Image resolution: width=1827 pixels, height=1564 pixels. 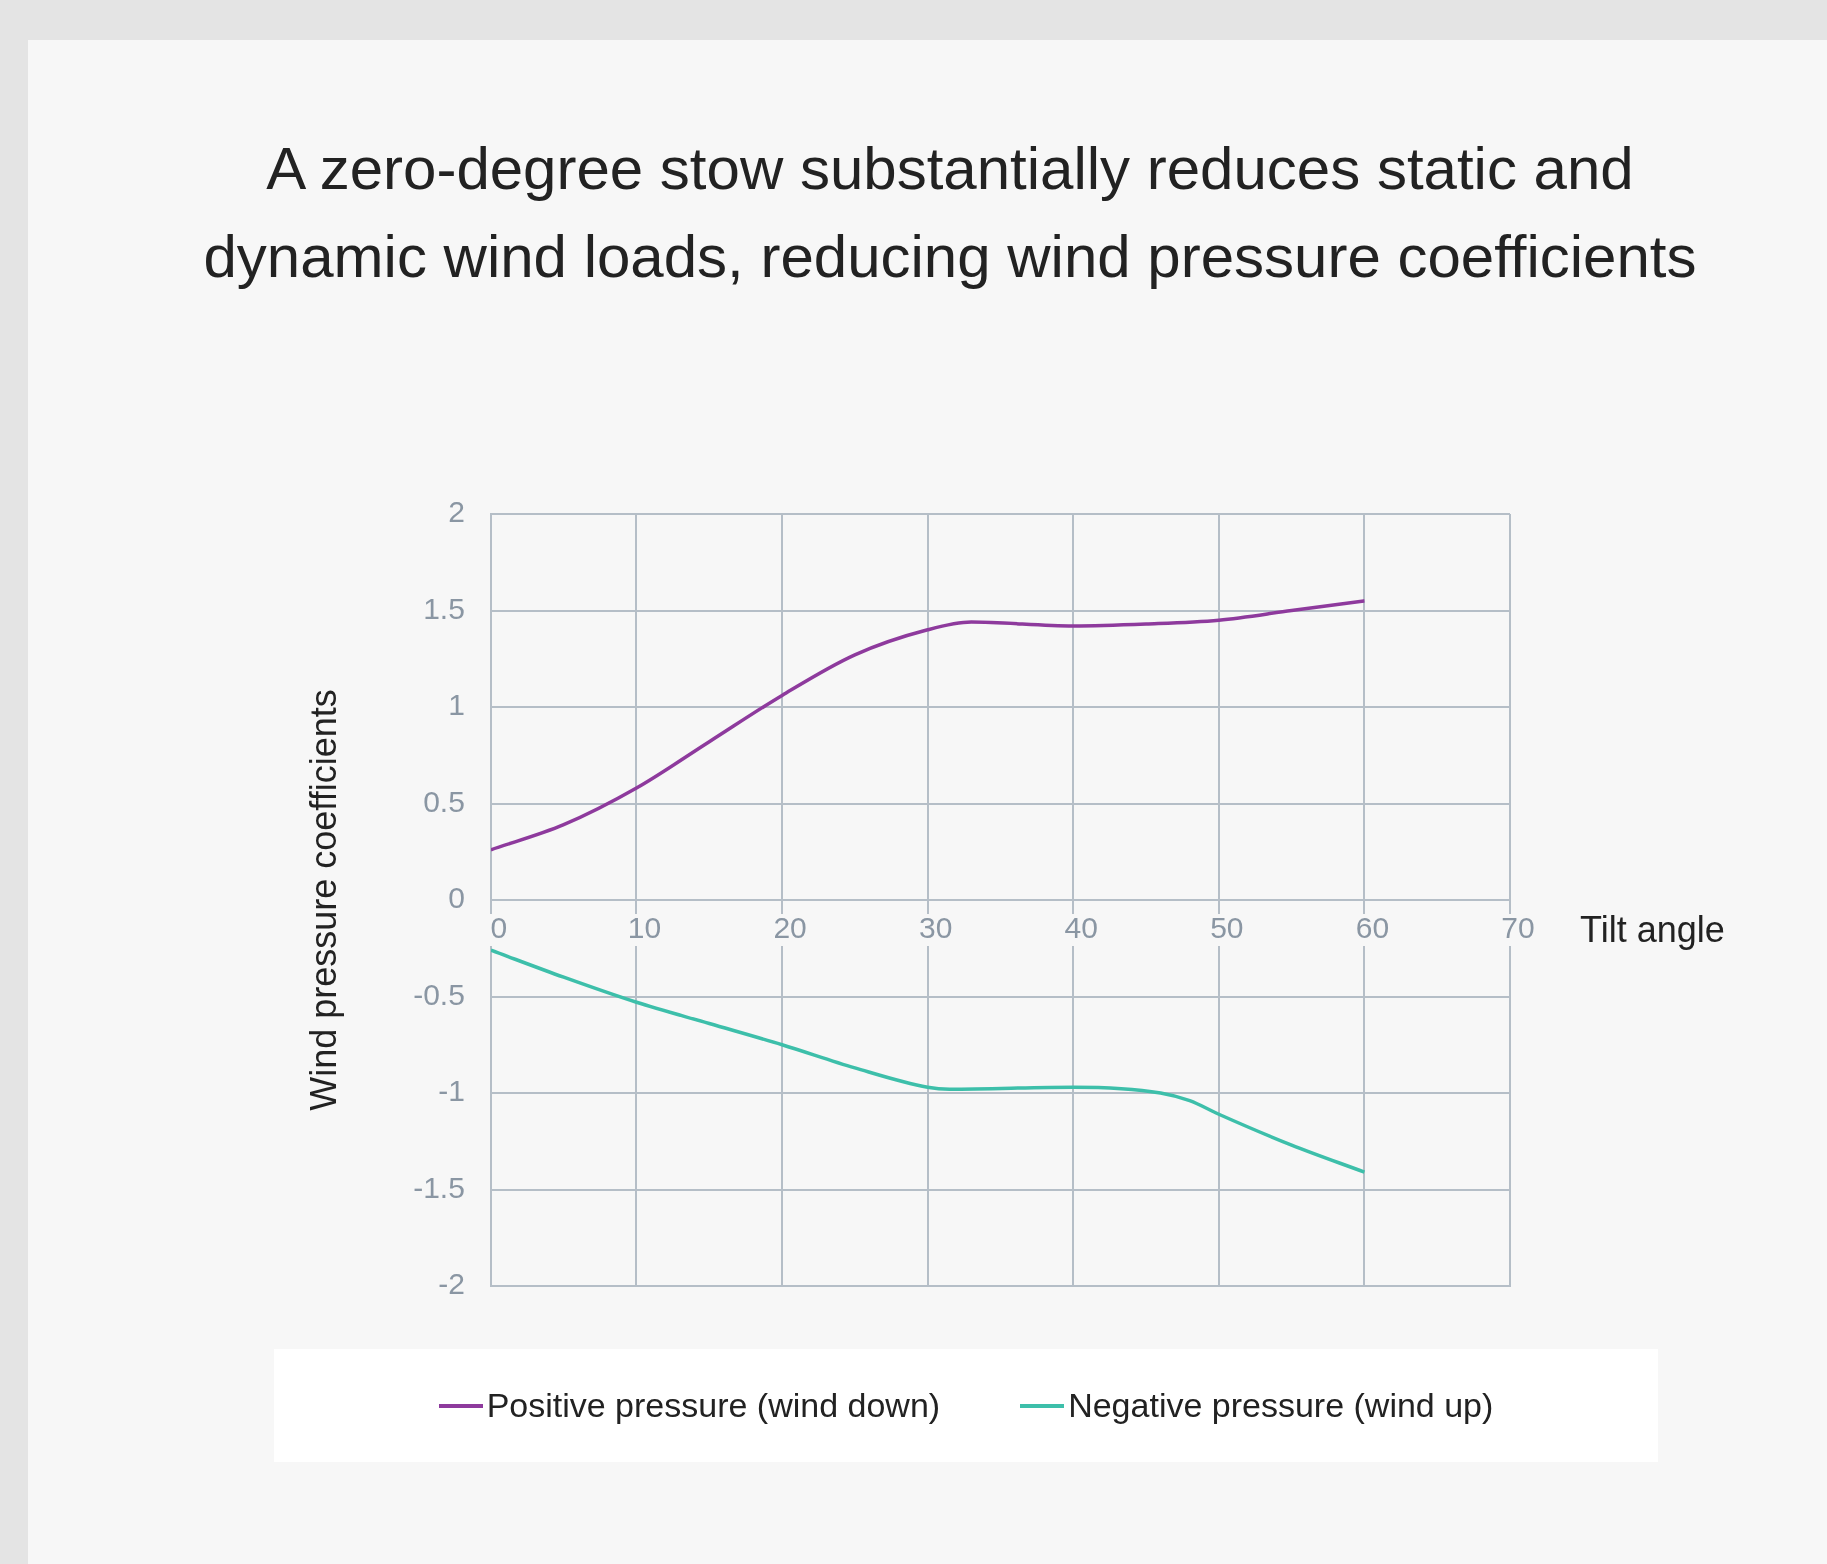 I want to click on chart-title: A zero-degree stow substantially reduces static and dynamic wind loads, reducing wind pressure coefficients, so click(x=950, y=213).